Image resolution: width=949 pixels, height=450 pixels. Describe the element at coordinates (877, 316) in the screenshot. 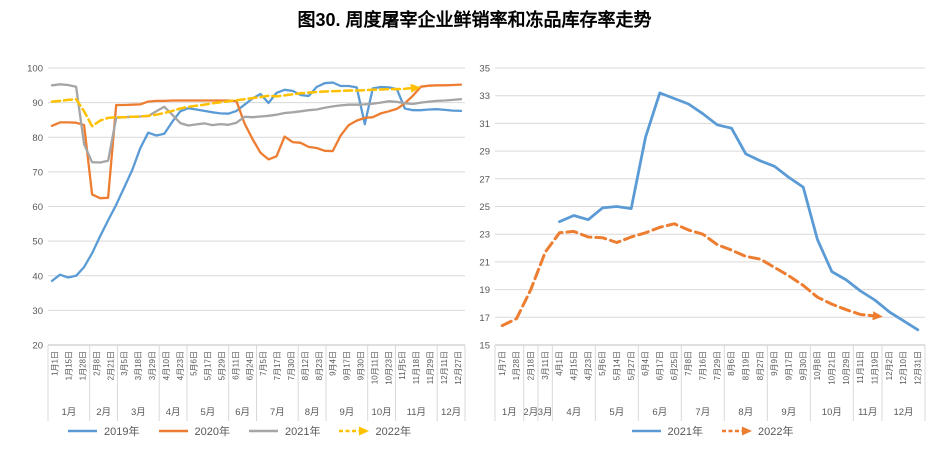

I see `series-arrowhead-2022年` at that location.